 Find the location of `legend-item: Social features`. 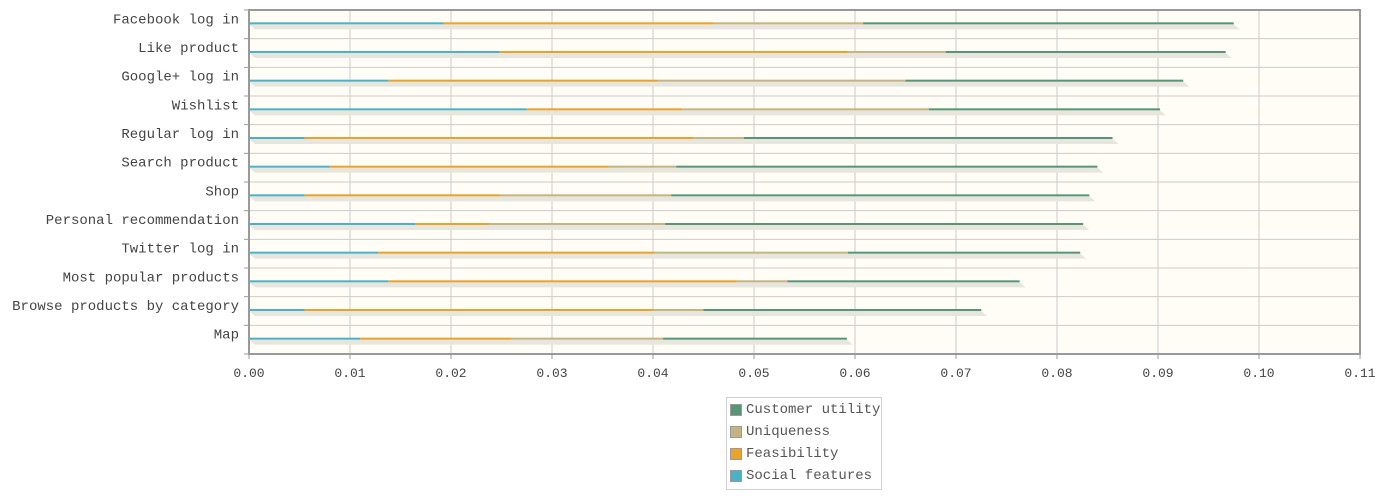

legend-item: Social features is located at coordinates (804, 476).